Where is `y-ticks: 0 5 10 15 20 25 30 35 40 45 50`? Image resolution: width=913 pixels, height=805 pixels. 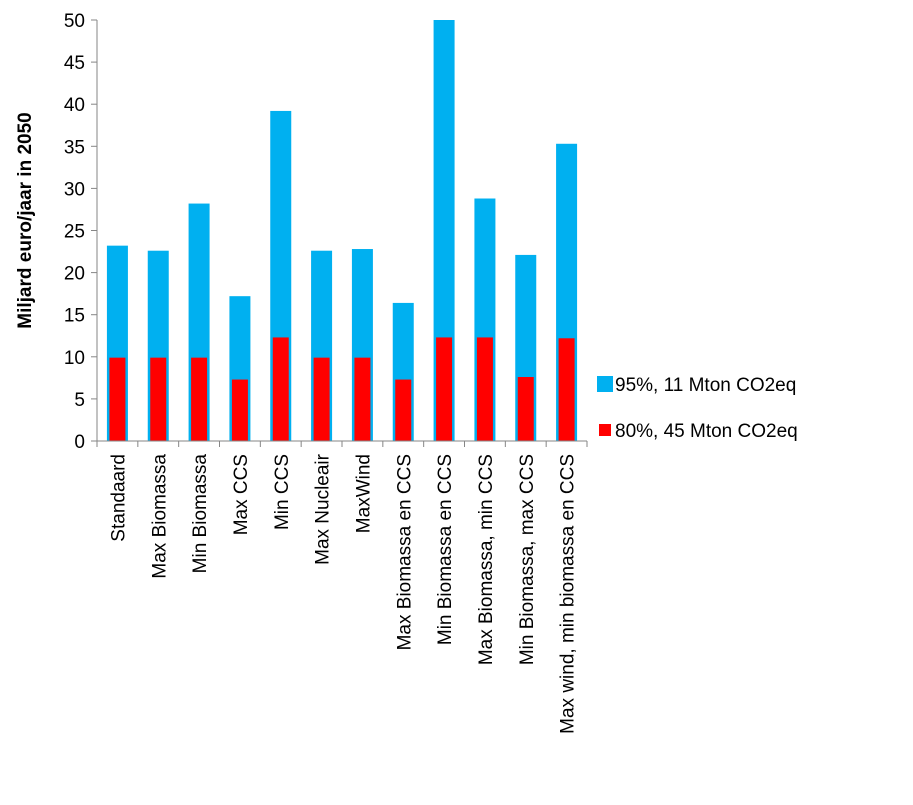
y-ticks: 0 5 10 15 20 25 30 35 40 45 50 is located at coordinates (80, 232).